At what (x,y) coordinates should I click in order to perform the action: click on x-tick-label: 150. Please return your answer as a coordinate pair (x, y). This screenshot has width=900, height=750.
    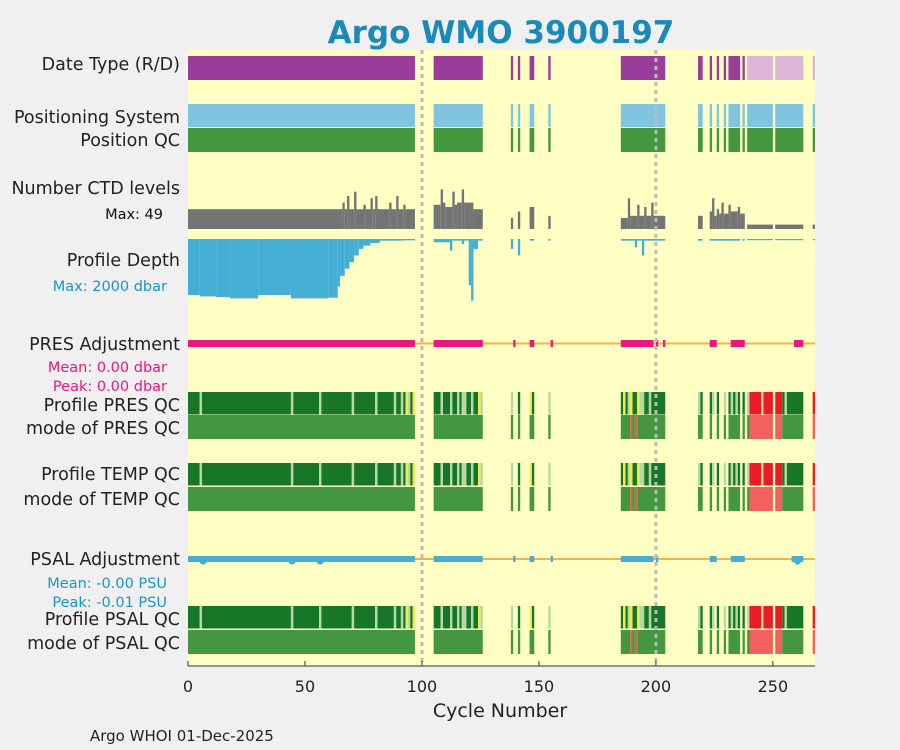
    Looking at the image, I should click on (539, 686).